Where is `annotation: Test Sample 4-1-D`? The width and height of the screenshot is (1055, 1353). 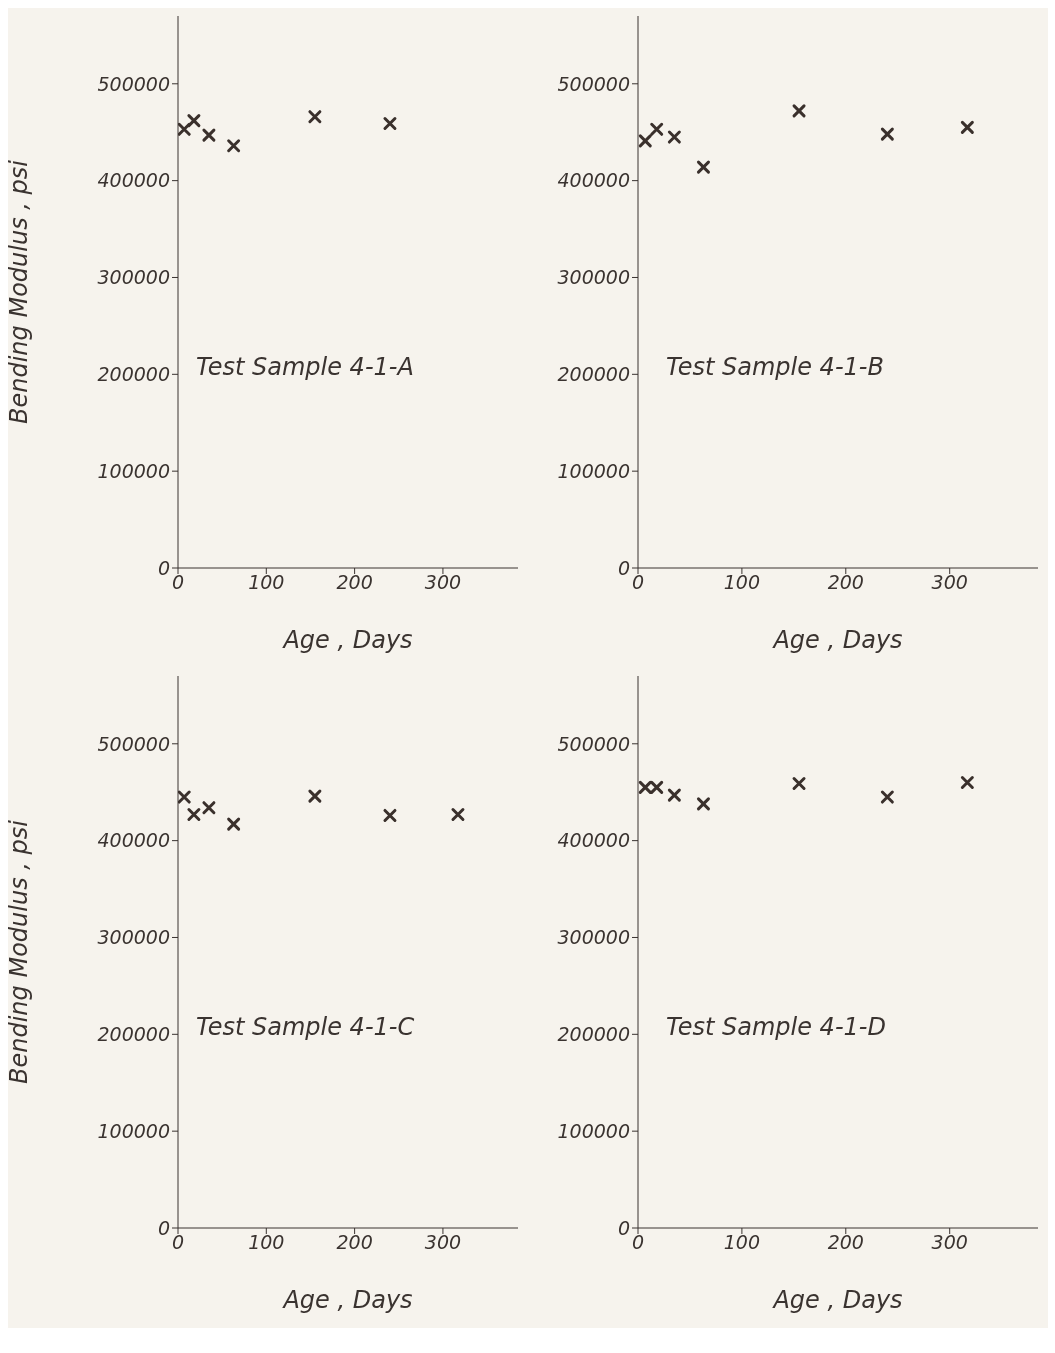
annotation: Test Sample 4-1-D is located at coordinates (776, 1027).